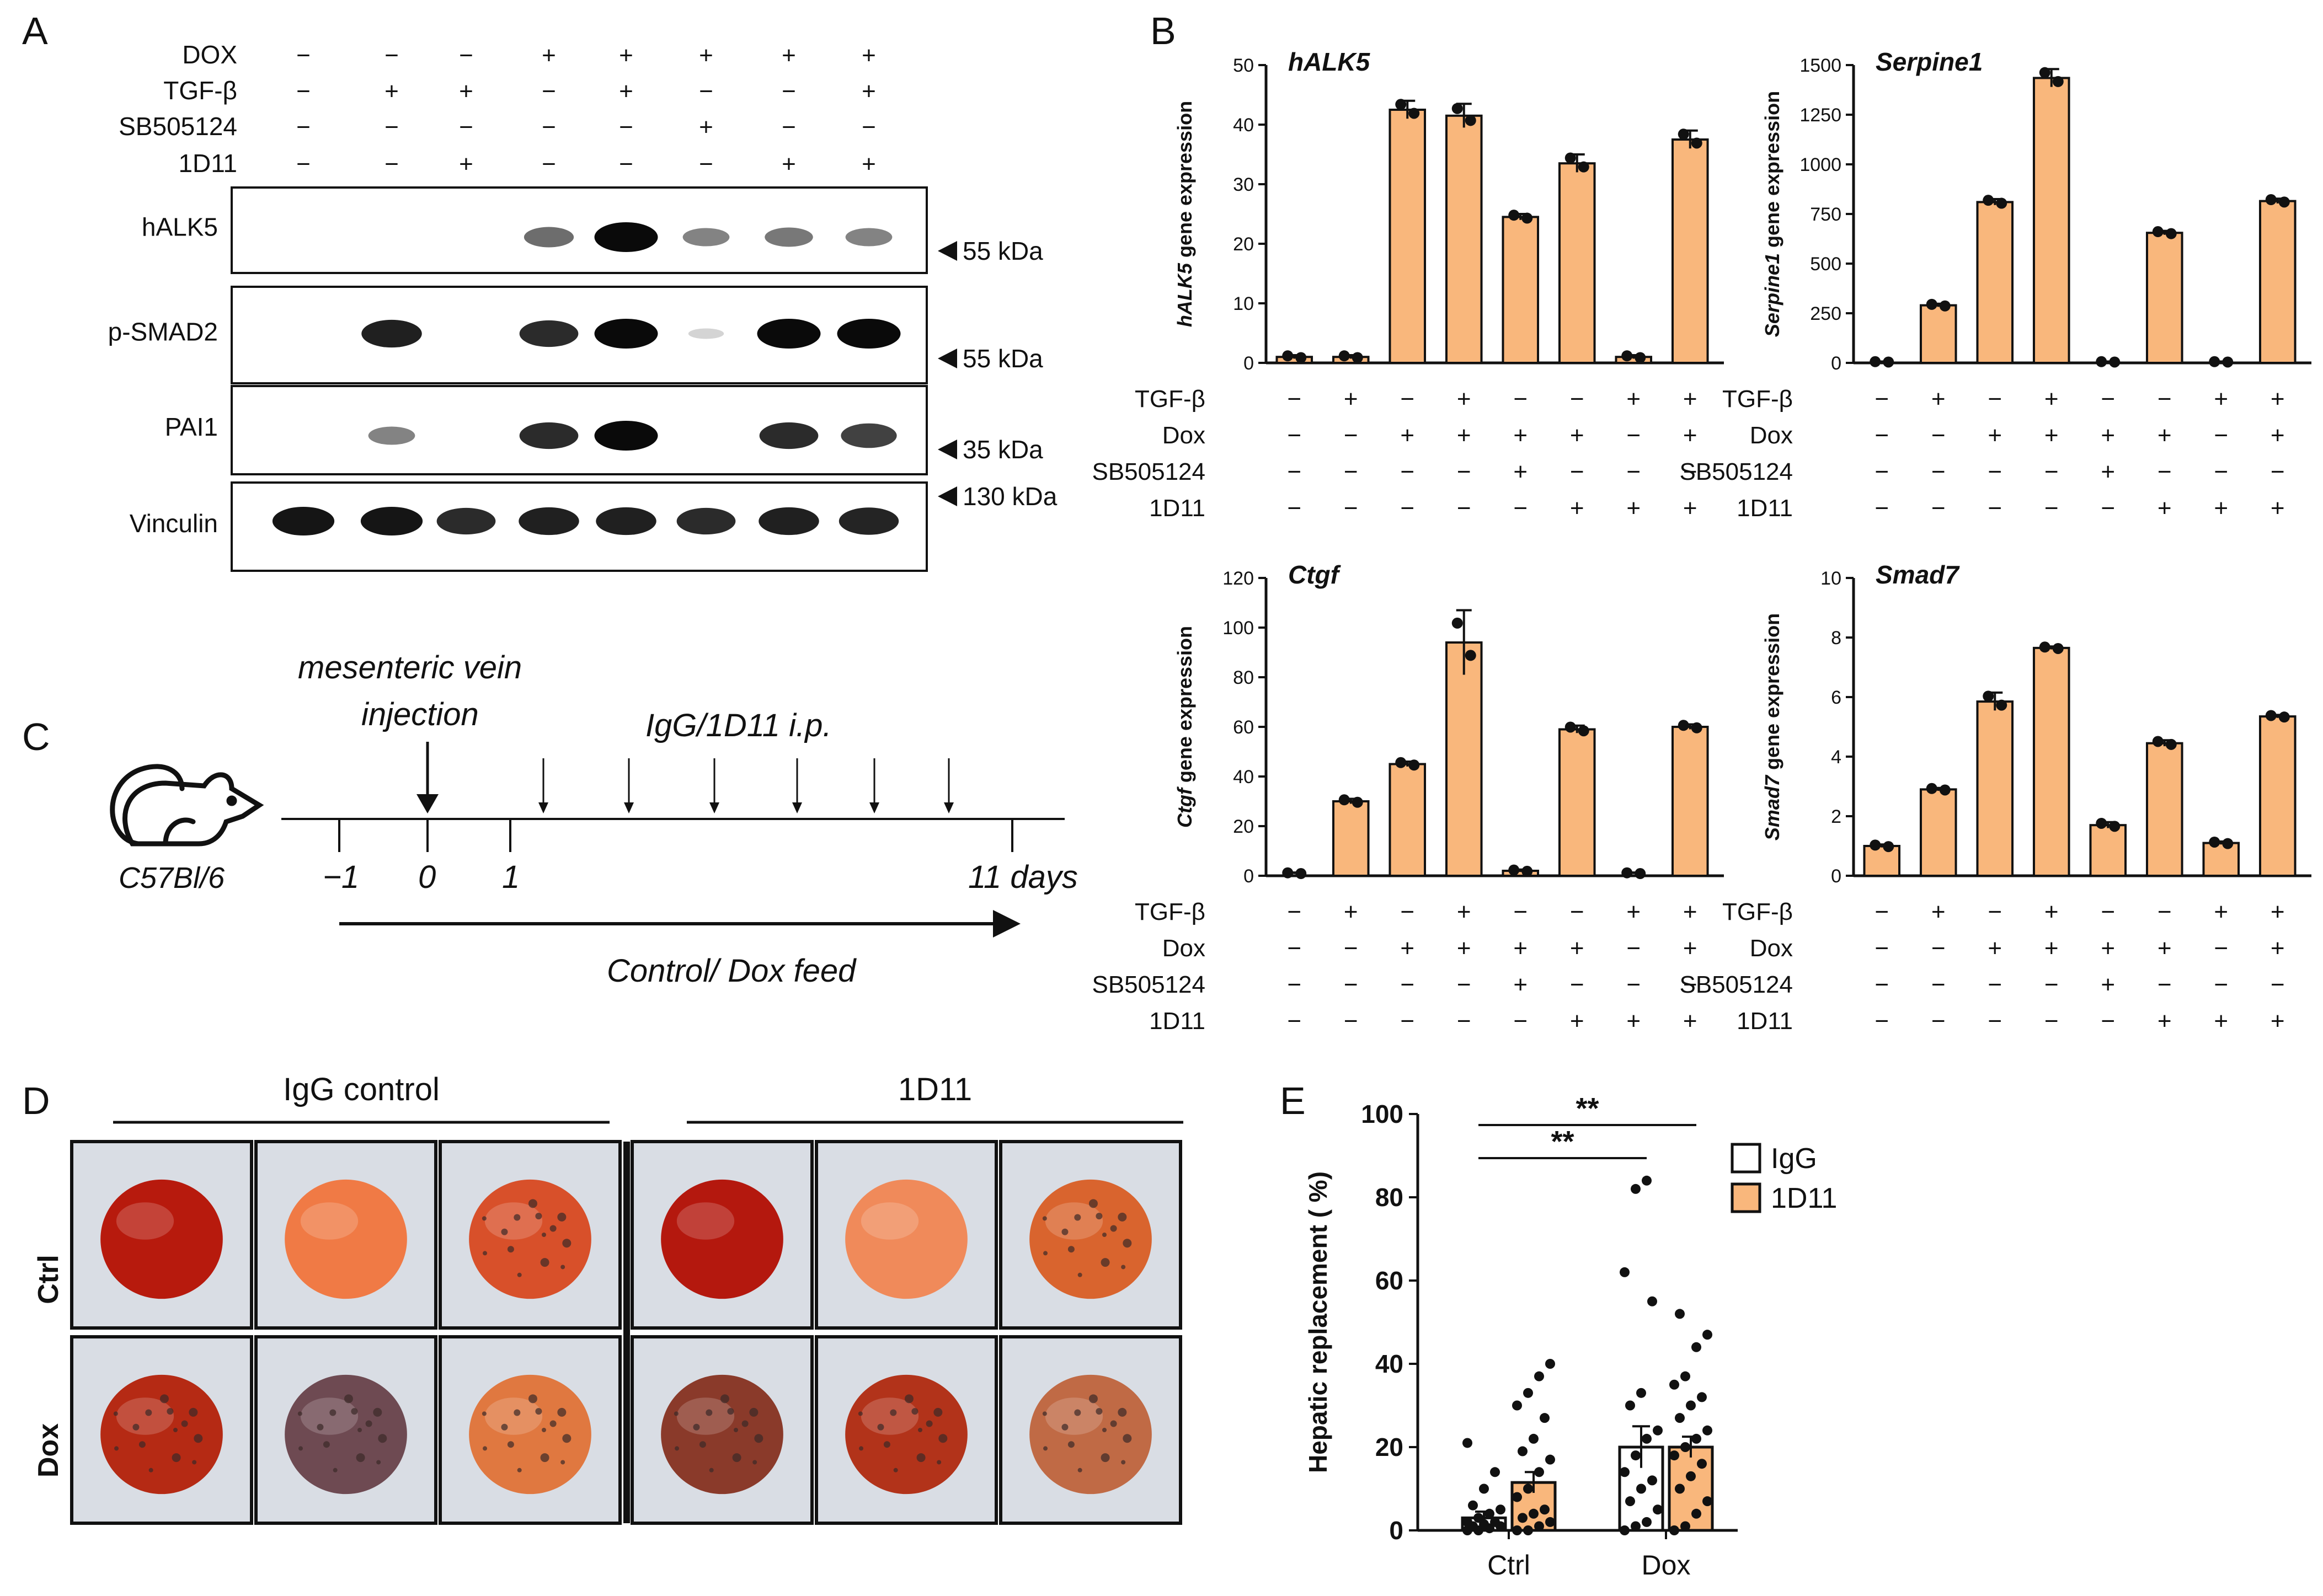  I want to click on y-tick-label: 30, so click(1244, 184).